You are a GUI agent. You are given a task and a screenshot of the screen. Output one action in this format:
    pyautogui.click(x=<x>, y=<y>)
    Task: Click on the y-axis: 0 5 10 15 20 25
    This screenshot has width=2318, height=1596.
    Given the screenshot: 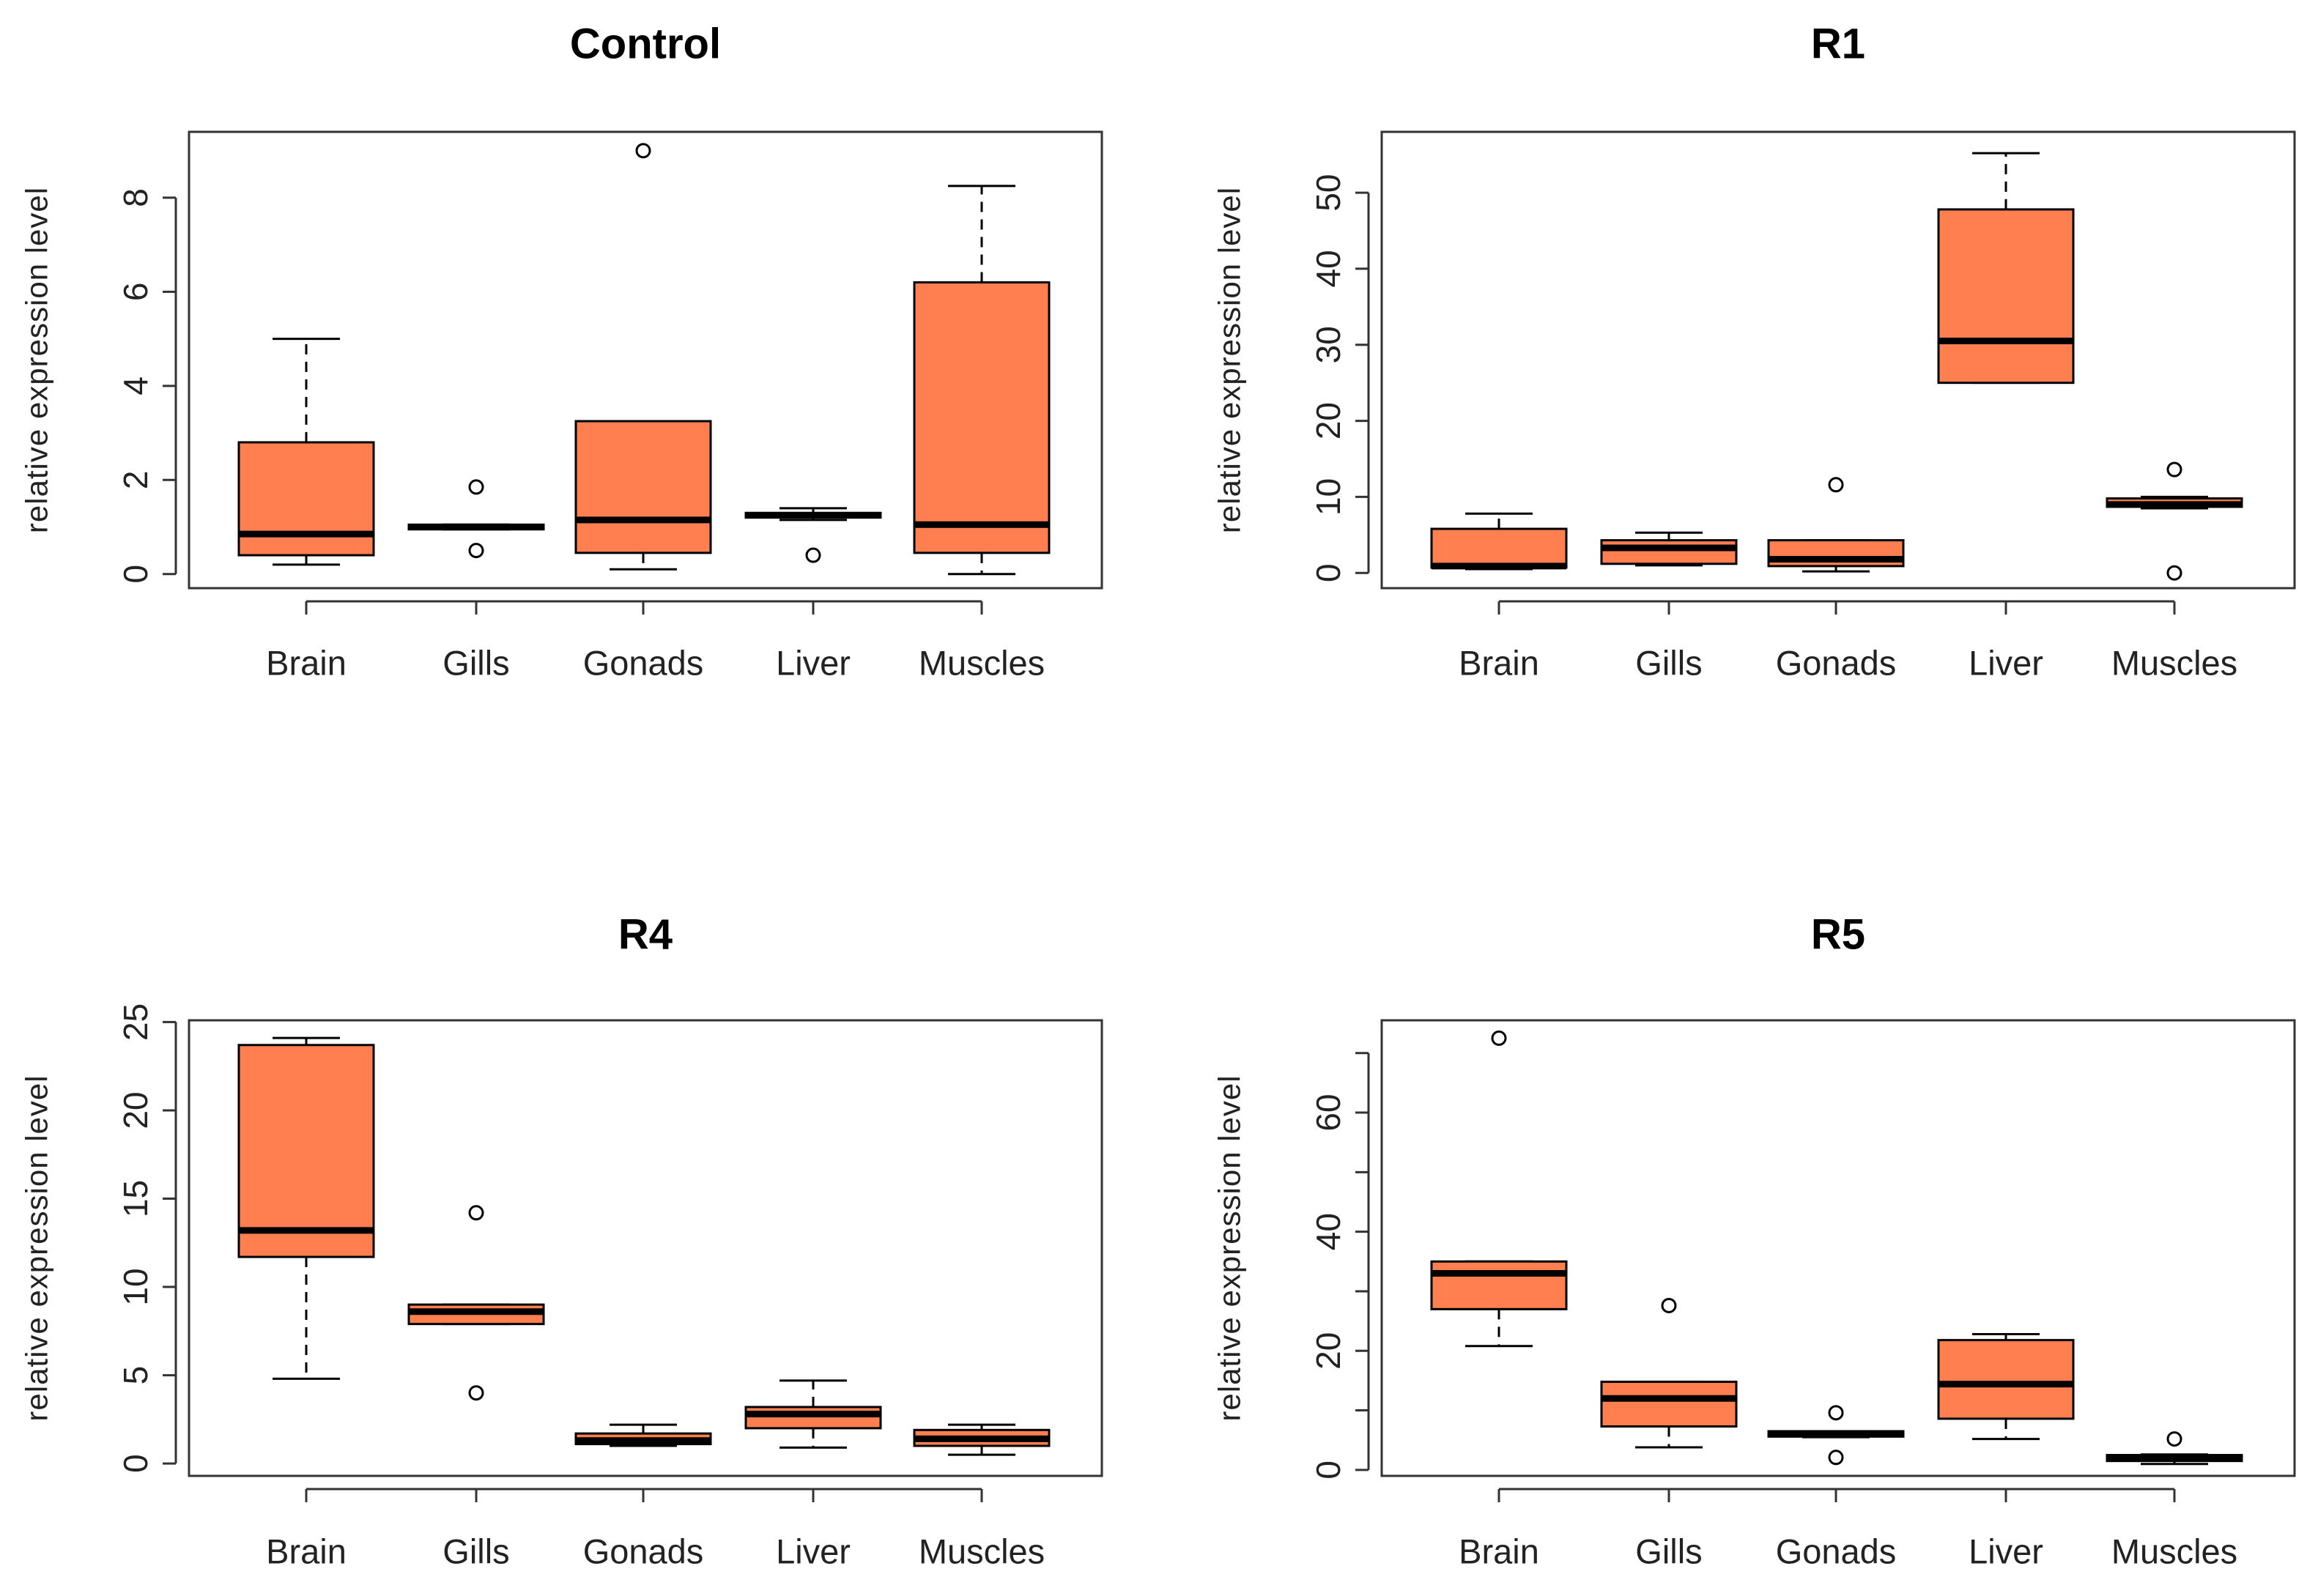 What is the action you would take?
    pyautogui.click(x=146, y=1238)
    